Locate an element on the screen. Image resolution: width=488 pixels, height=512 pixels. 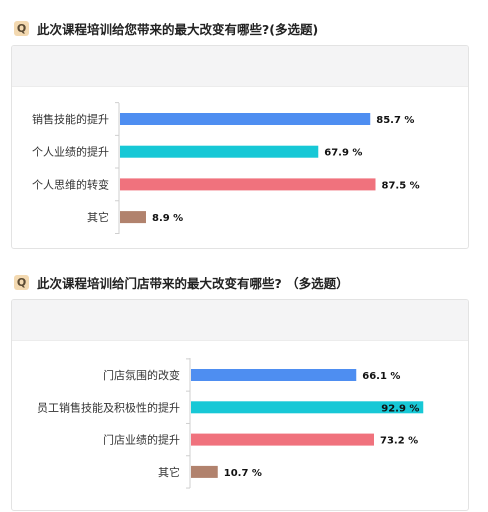
category-label: 个人业绩的提升 is located at coordinates (70, 152).